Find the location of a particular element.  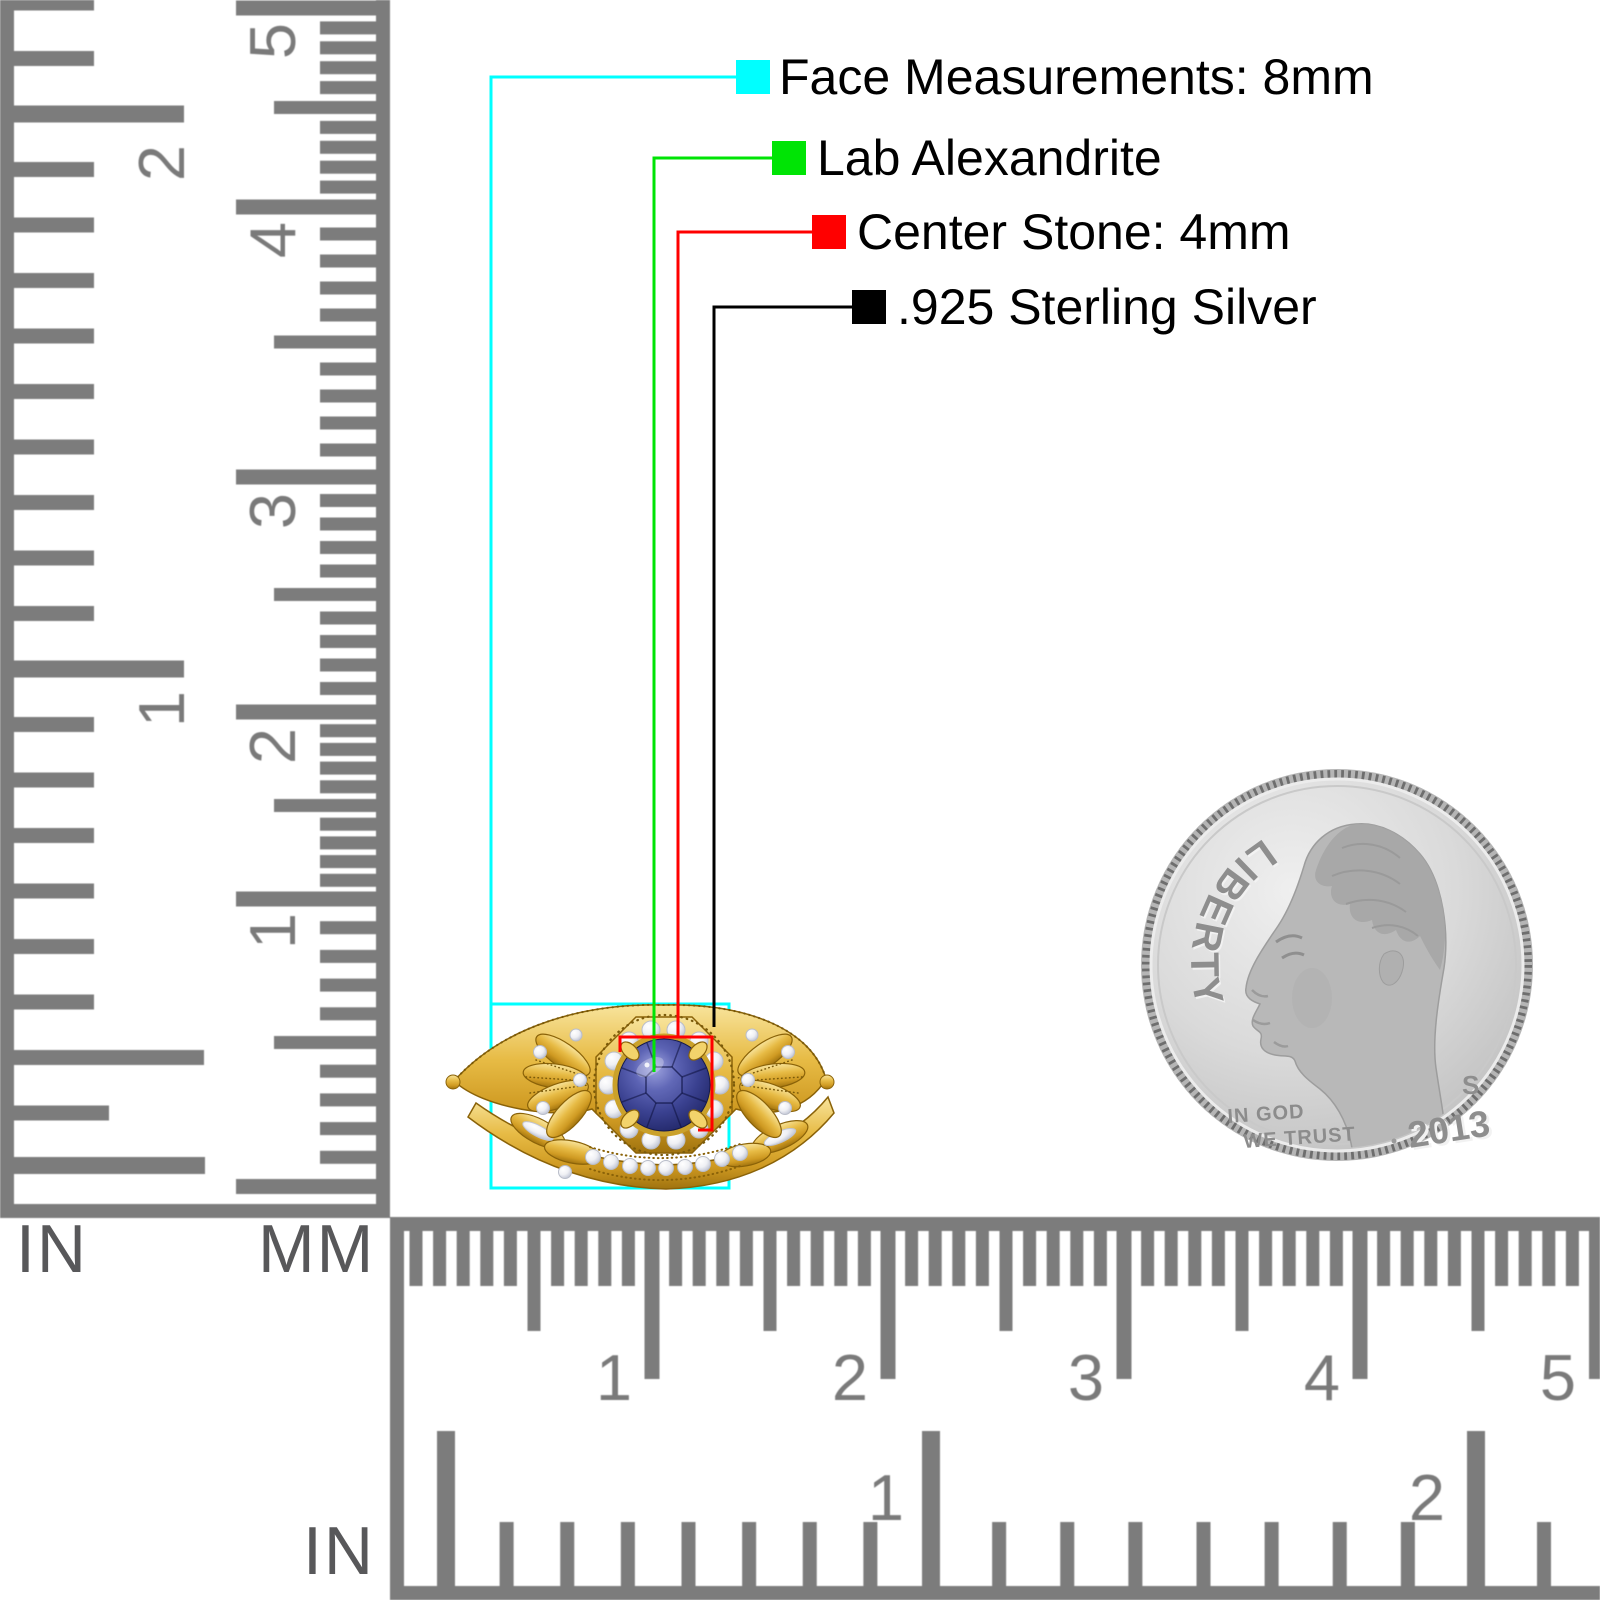

callout-center-stone-swatch is located at coordinates (829, 232).